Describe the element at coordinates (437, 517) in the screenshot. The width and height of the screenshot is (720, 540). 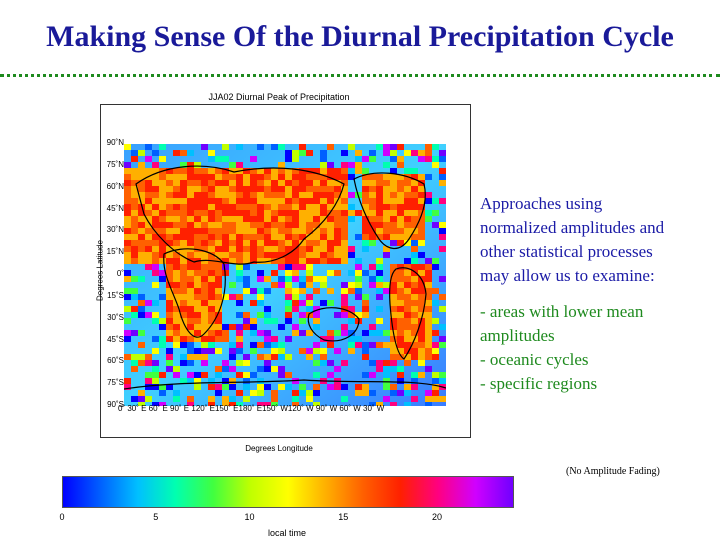
I see `colorbar-tick-label: 20` at that location.